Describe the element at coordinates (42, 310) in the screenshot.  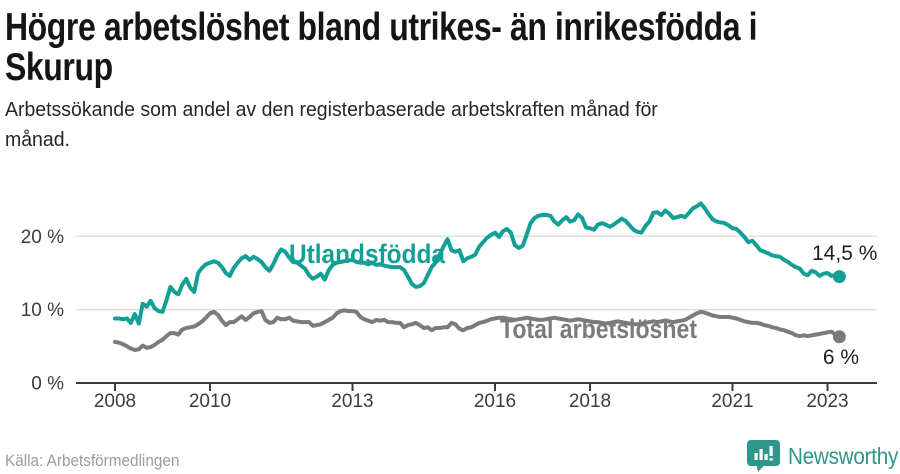
I see `y-axis-label-10: 10 %` at that location.